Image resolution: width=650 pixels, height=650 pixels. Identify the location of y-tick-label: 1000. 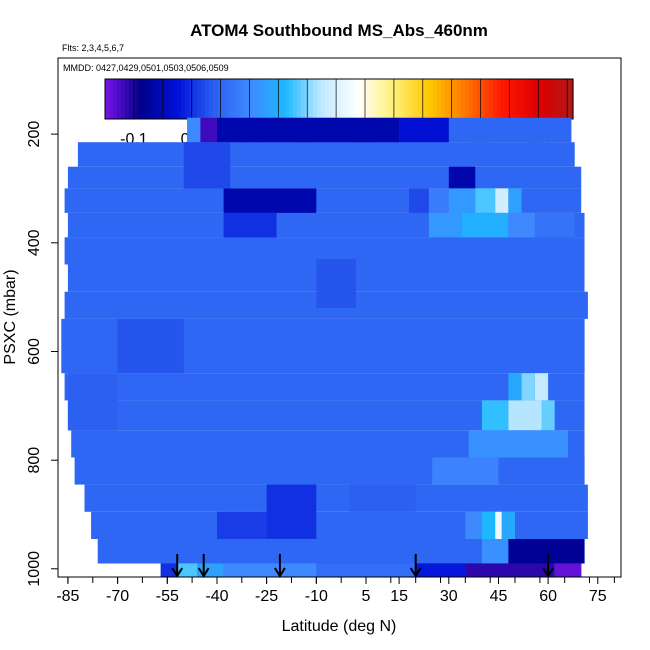
(34, 569).